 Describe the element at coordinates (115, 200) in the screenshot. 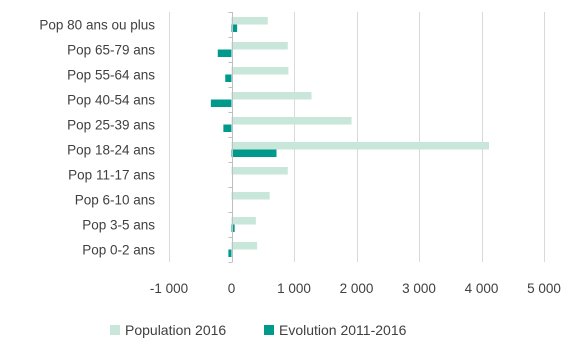

I see `category-label-7: Pop 6-10 ans` at that location.